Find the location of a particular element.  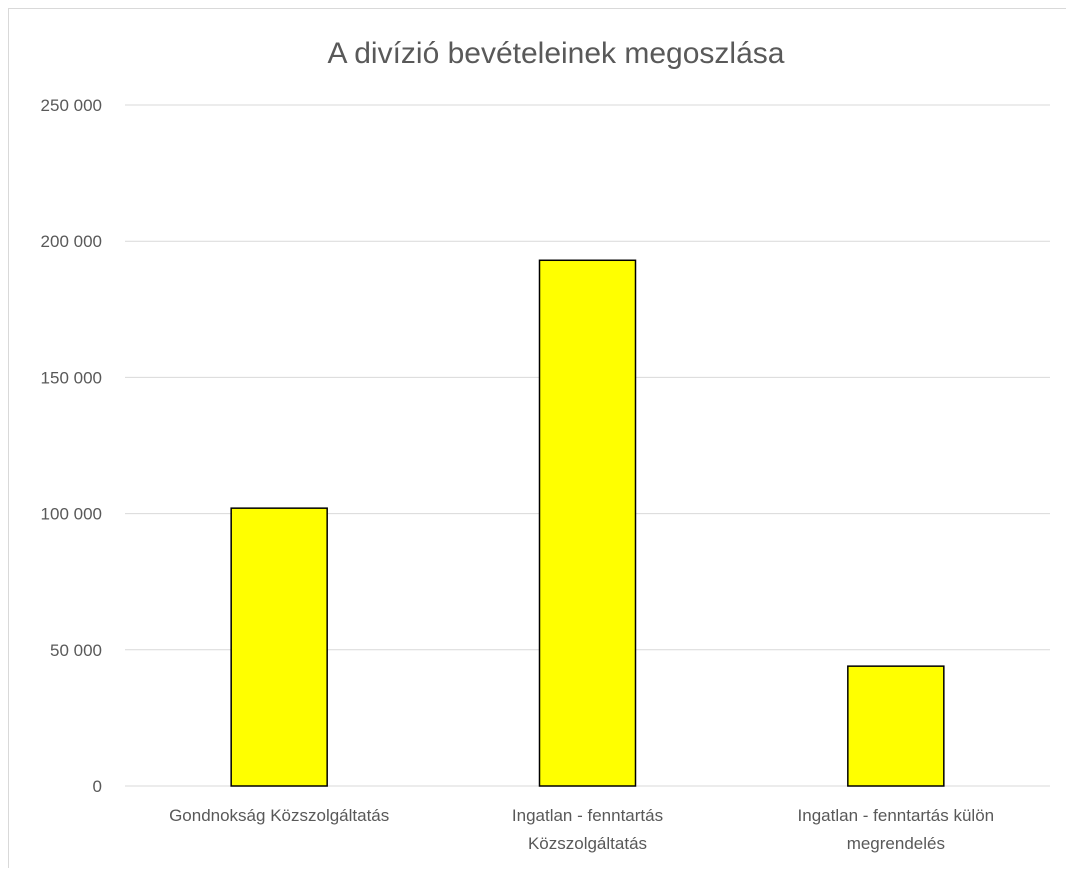

y-tick-label: 50 000 is located at coordinates (76, 650).